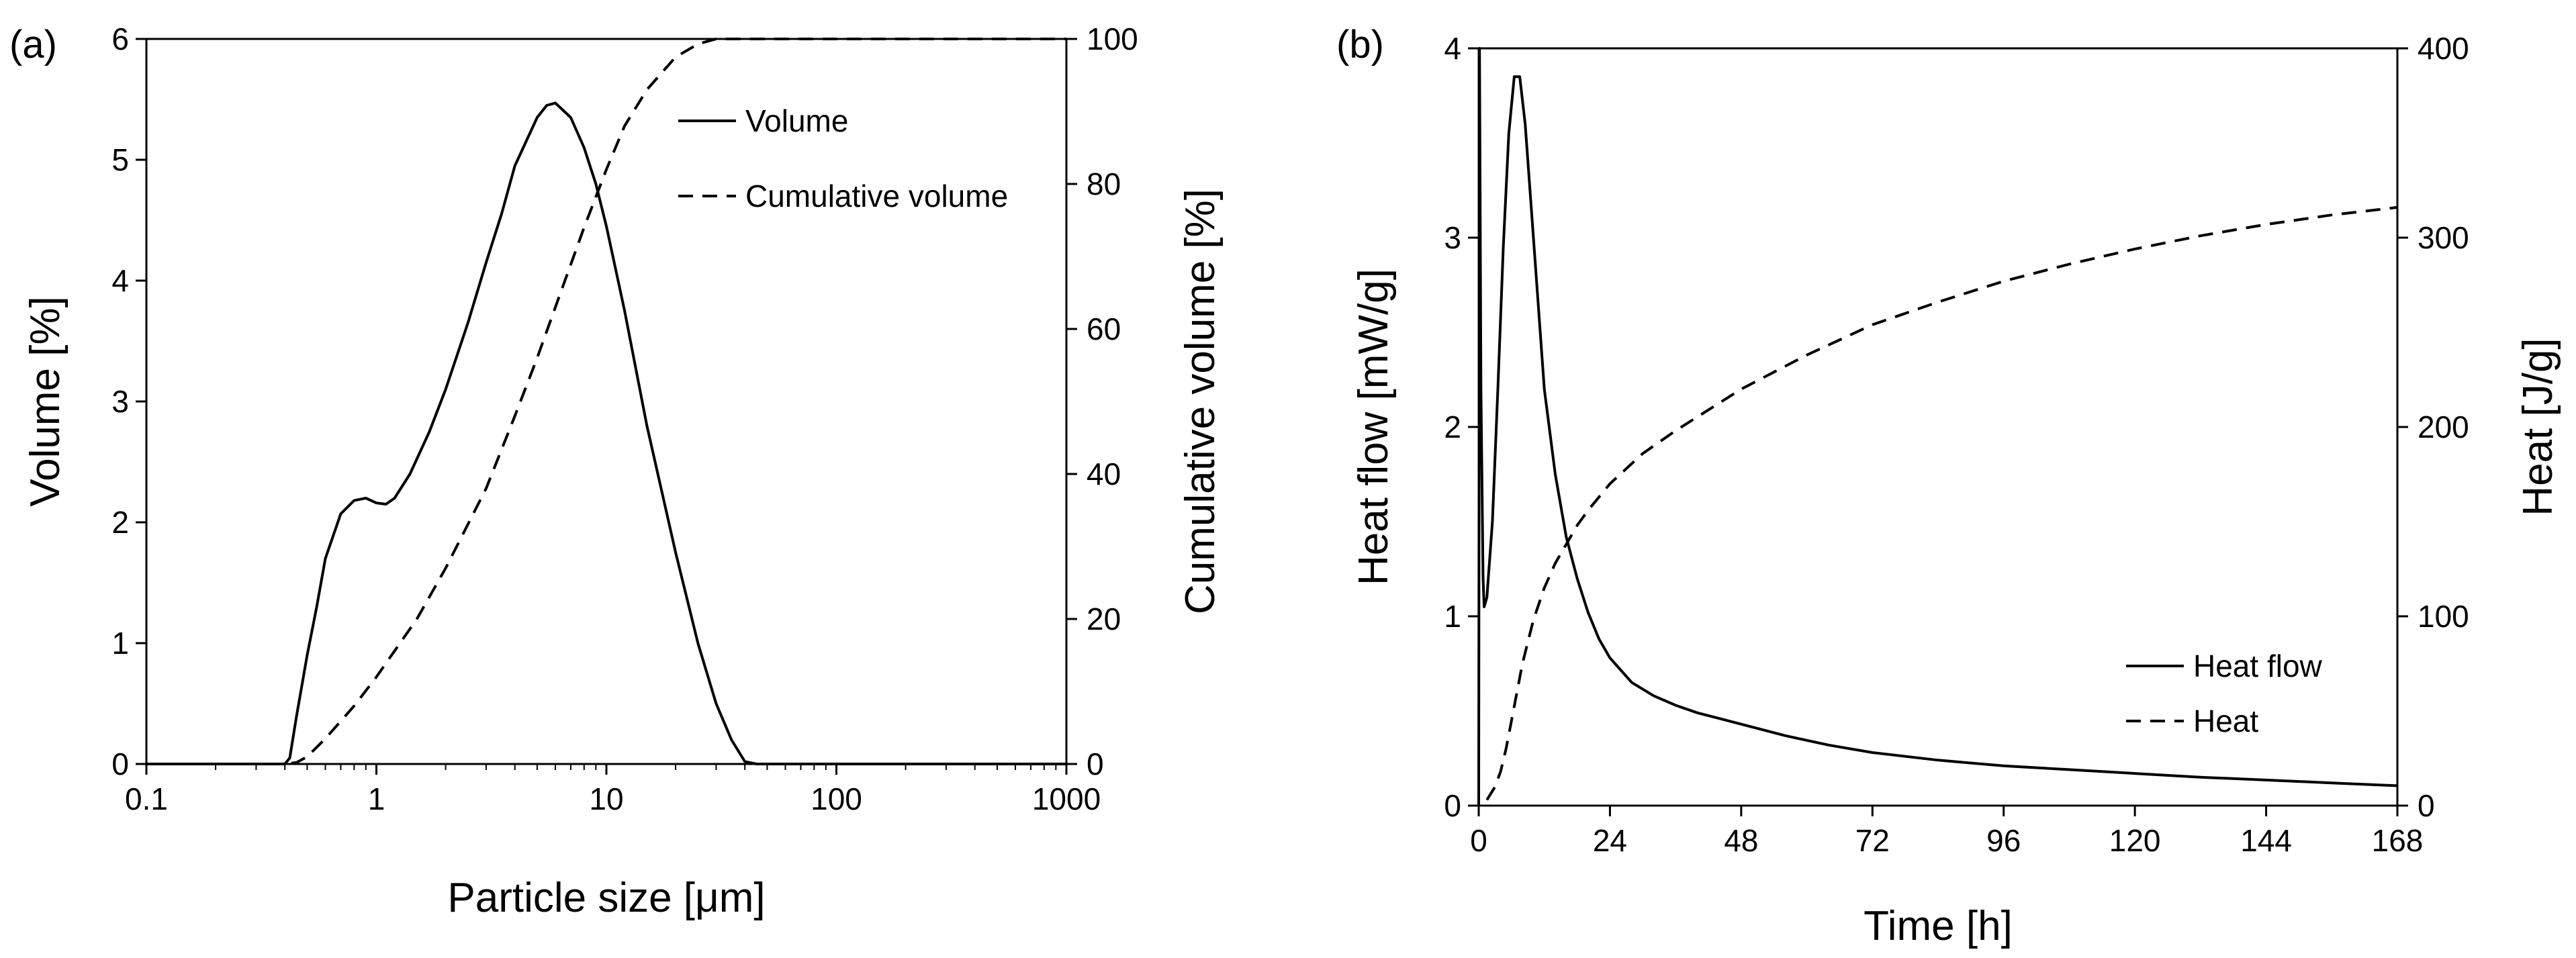 The height and width of the screenshot is (958, 2576). Describe the element at coordinates (2225, 721) in the screenshot. I see `legend-label: Heat` at that location.